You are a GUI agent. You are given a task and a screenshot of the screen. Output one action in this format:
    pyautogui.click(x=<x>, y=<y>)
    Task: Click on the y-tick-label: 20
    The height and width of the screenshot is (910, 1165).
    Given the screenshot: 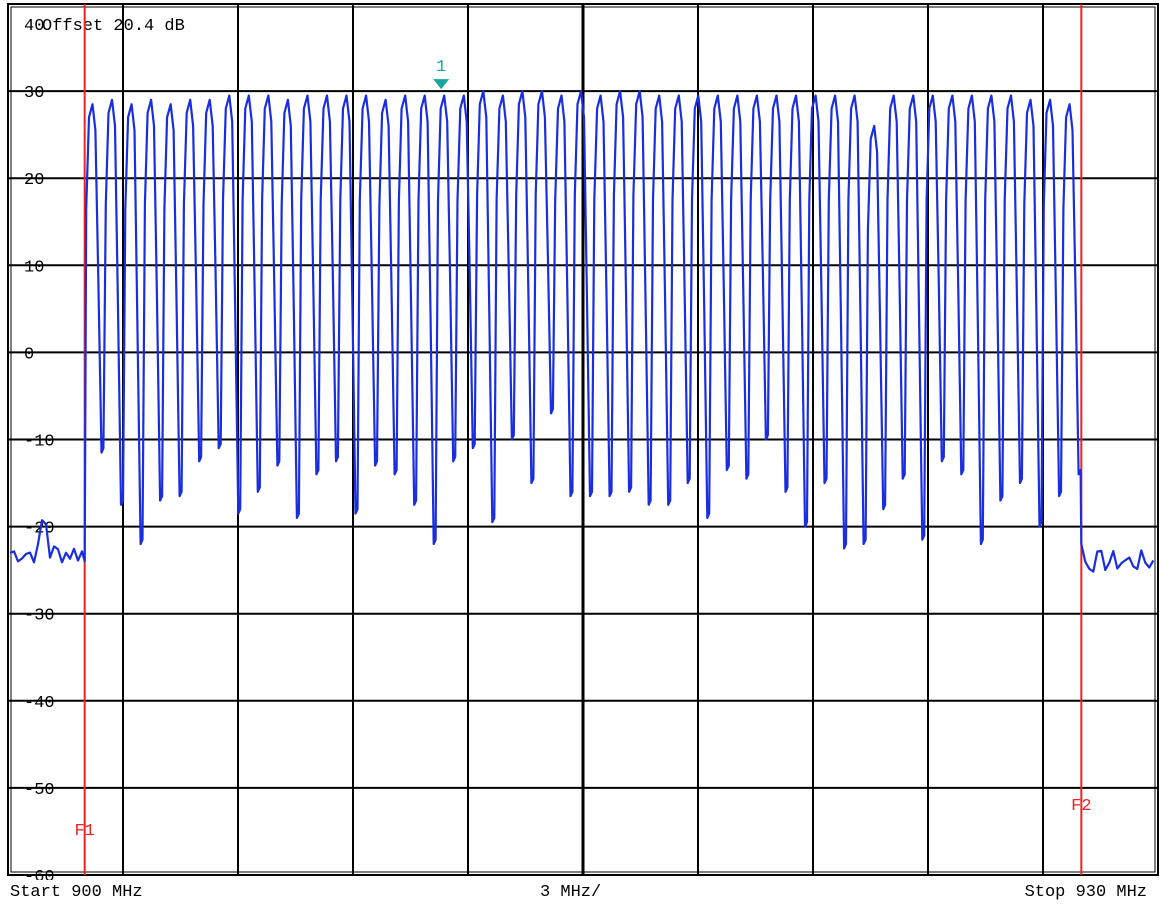 What is the action you would take?
    pyautogui.click(x=34, y=180)
    